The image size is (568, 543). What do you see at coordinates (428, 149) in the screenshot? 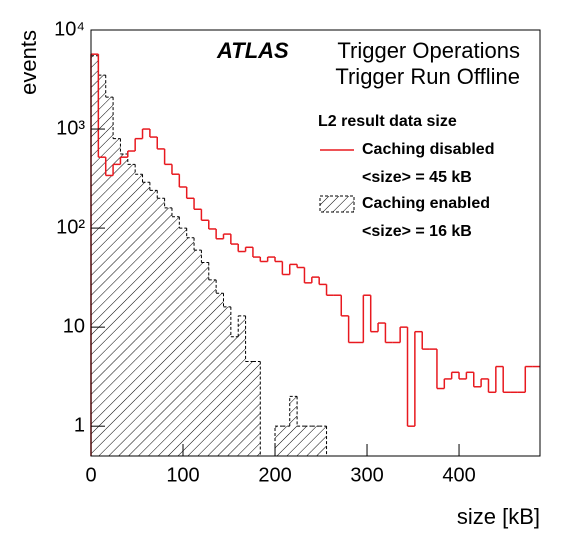
I see `legend-label: Caching disabled` at bounding box center [428, 149].